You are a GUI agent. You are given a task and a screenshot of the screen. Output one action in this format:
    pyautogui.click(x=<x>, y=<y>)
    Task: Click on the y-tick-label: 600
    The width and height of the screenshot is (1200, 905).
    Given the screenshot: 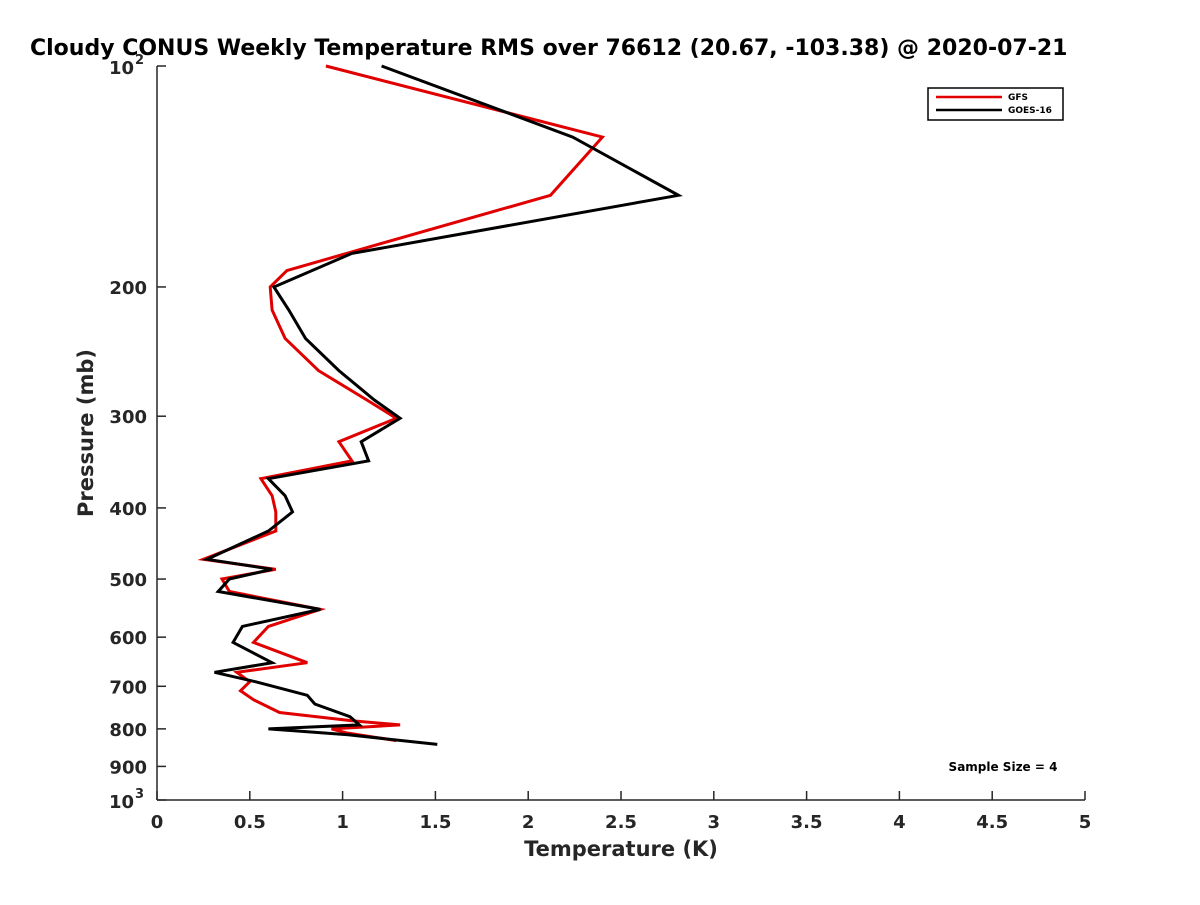 What is the action you would take?
    pyautogui.click(x=128, y=638)
    